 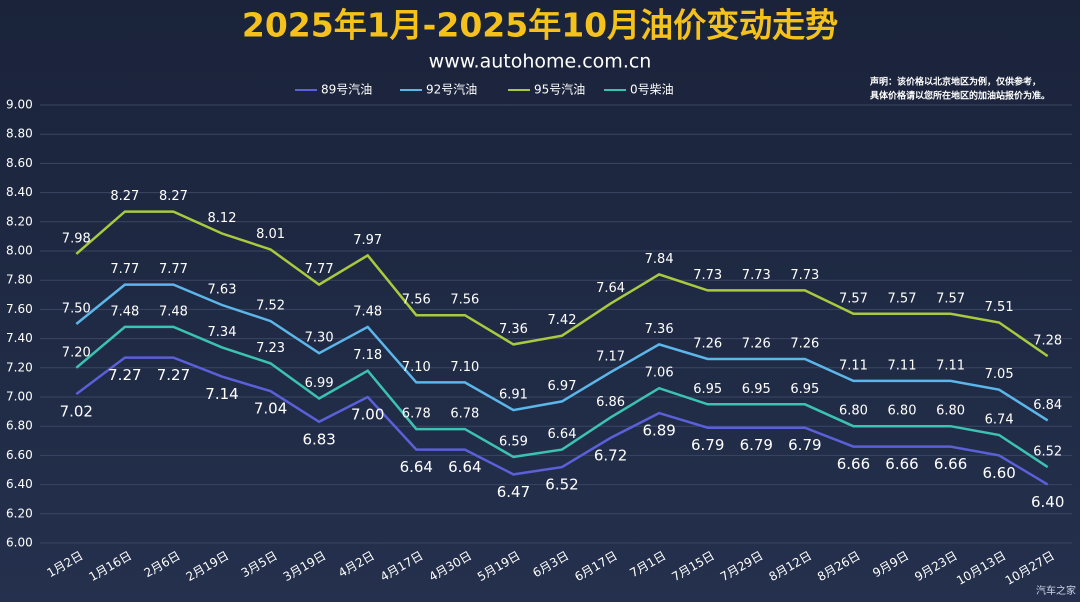 What do you see at coordinates (19, 280) in the screenshot?
I see `y-tick-label: 7.80` at bounding box center [19, 280].